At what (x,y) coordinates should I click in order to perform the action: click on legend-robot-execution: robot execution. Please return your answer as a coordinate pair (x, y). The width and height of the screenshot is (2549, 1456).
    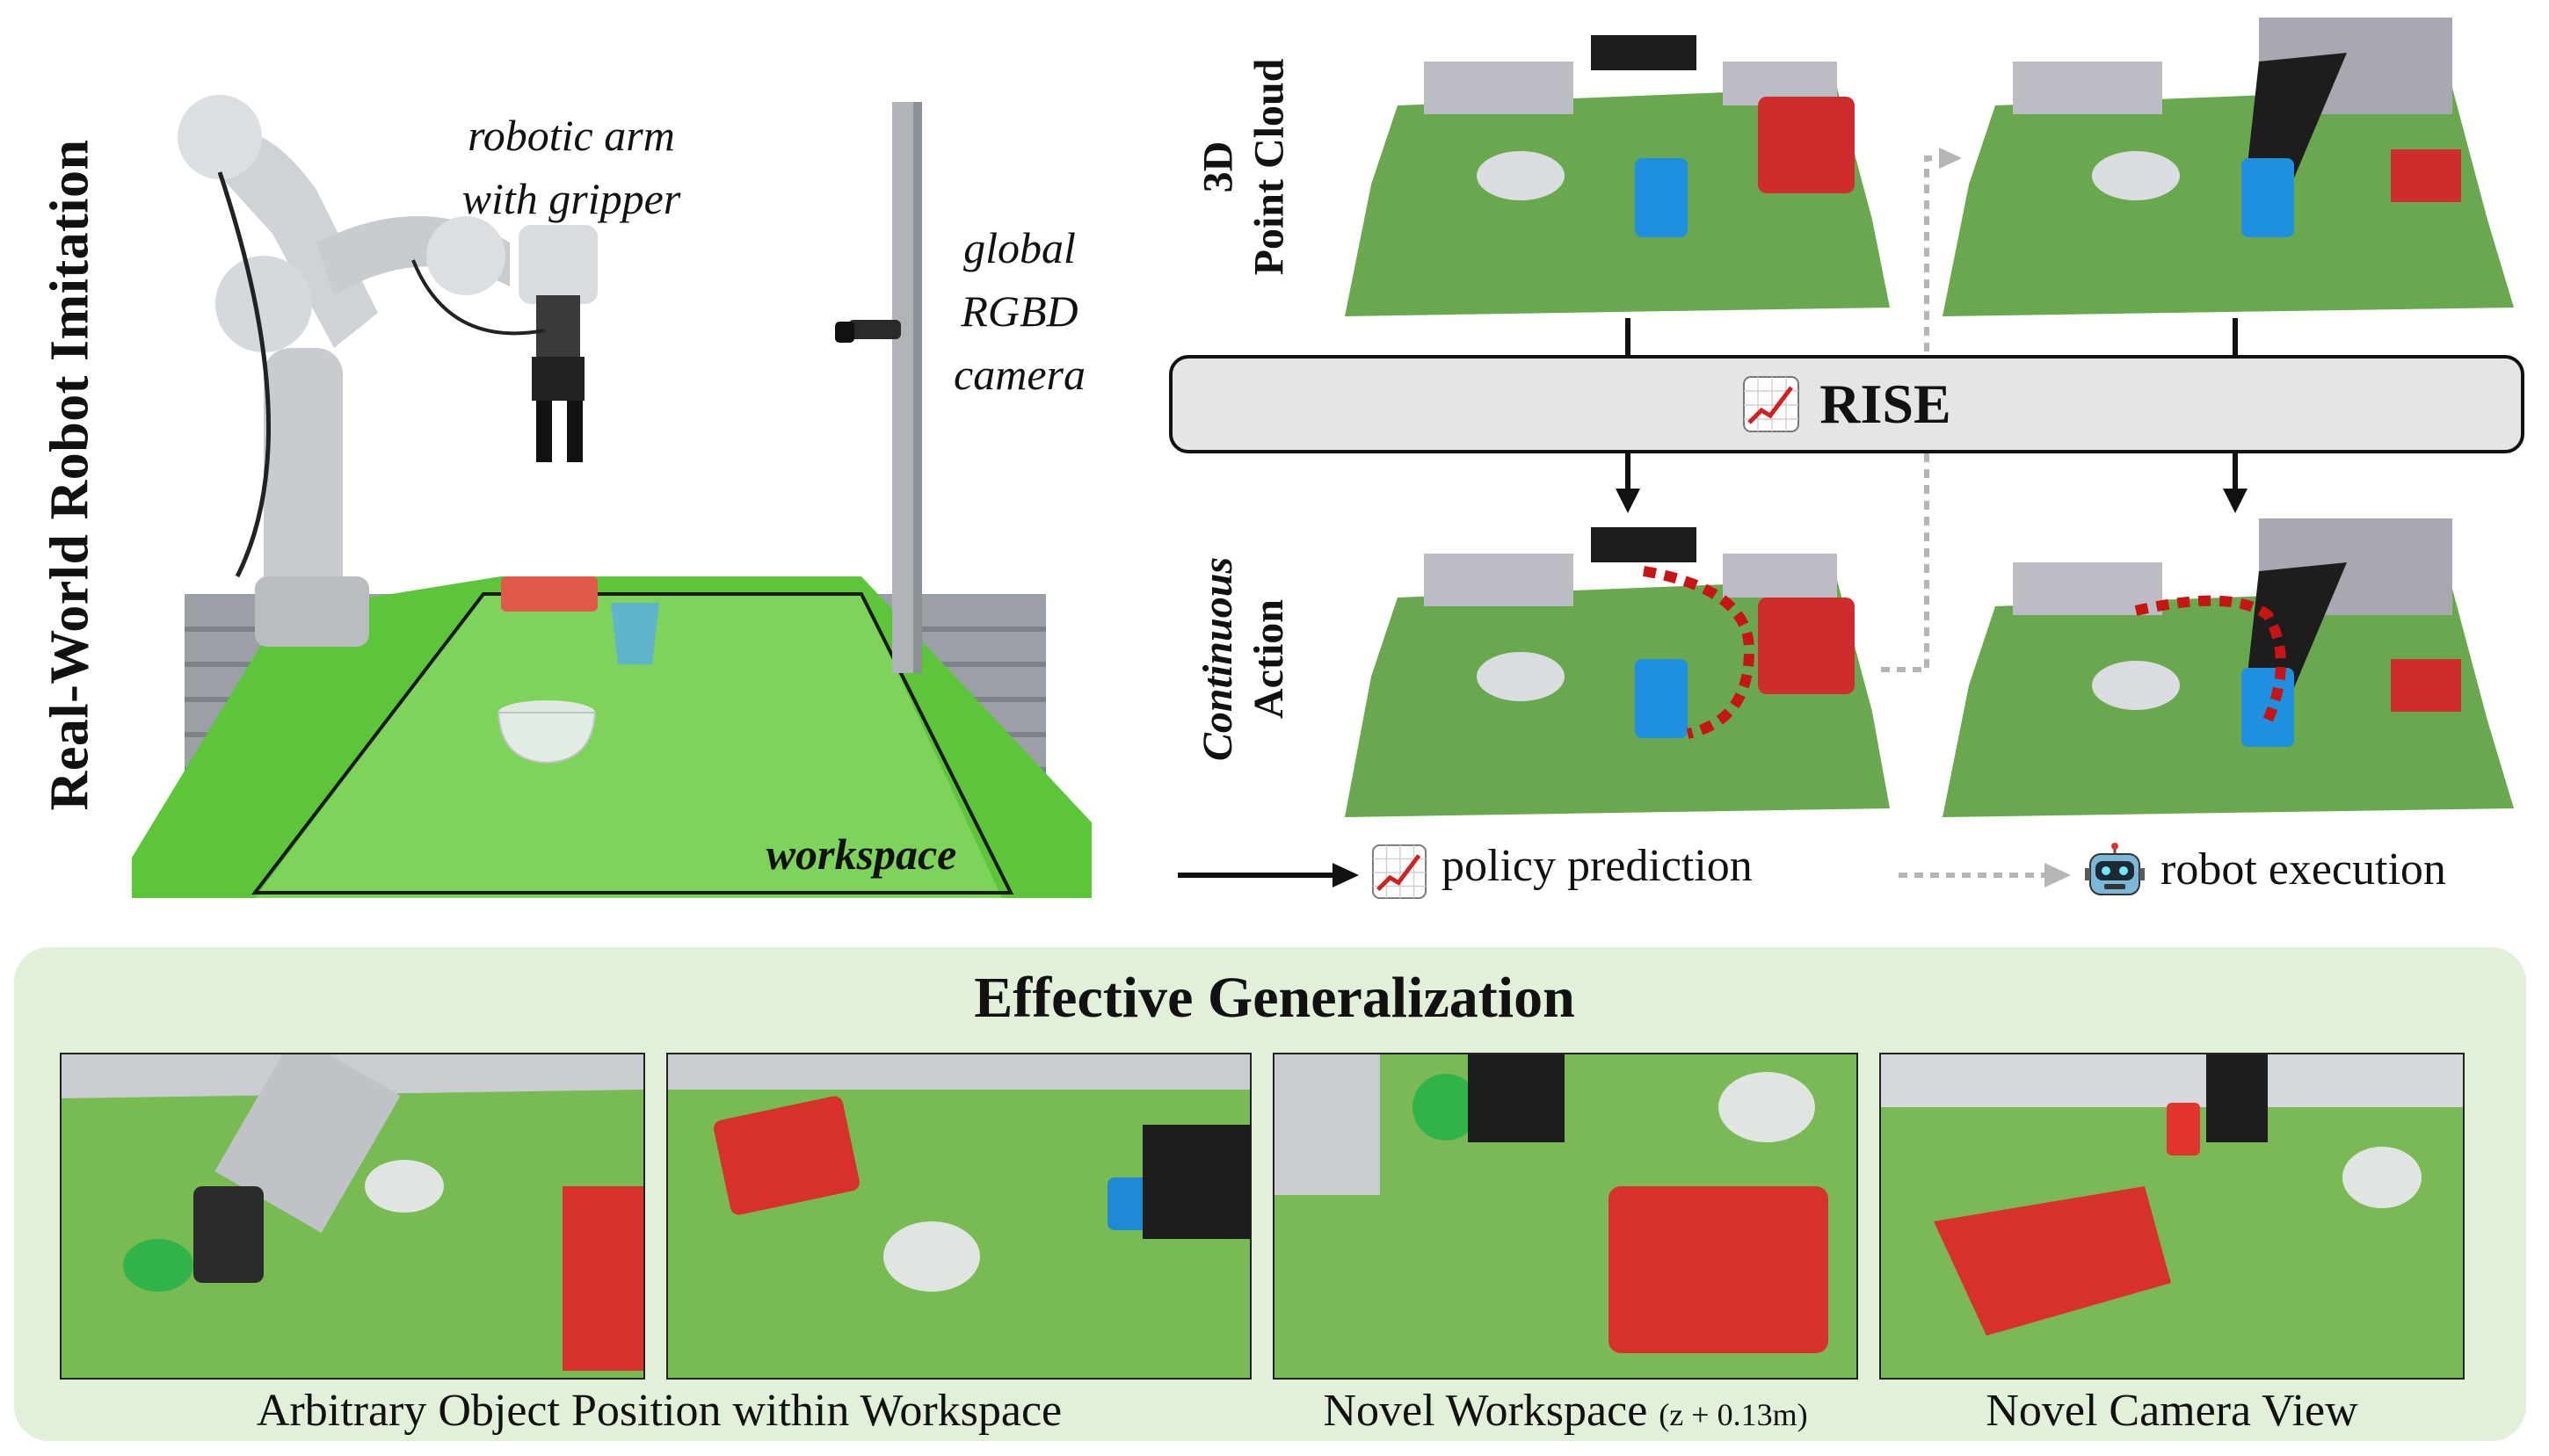
    Looking at the image, I should click on (2303, 869).